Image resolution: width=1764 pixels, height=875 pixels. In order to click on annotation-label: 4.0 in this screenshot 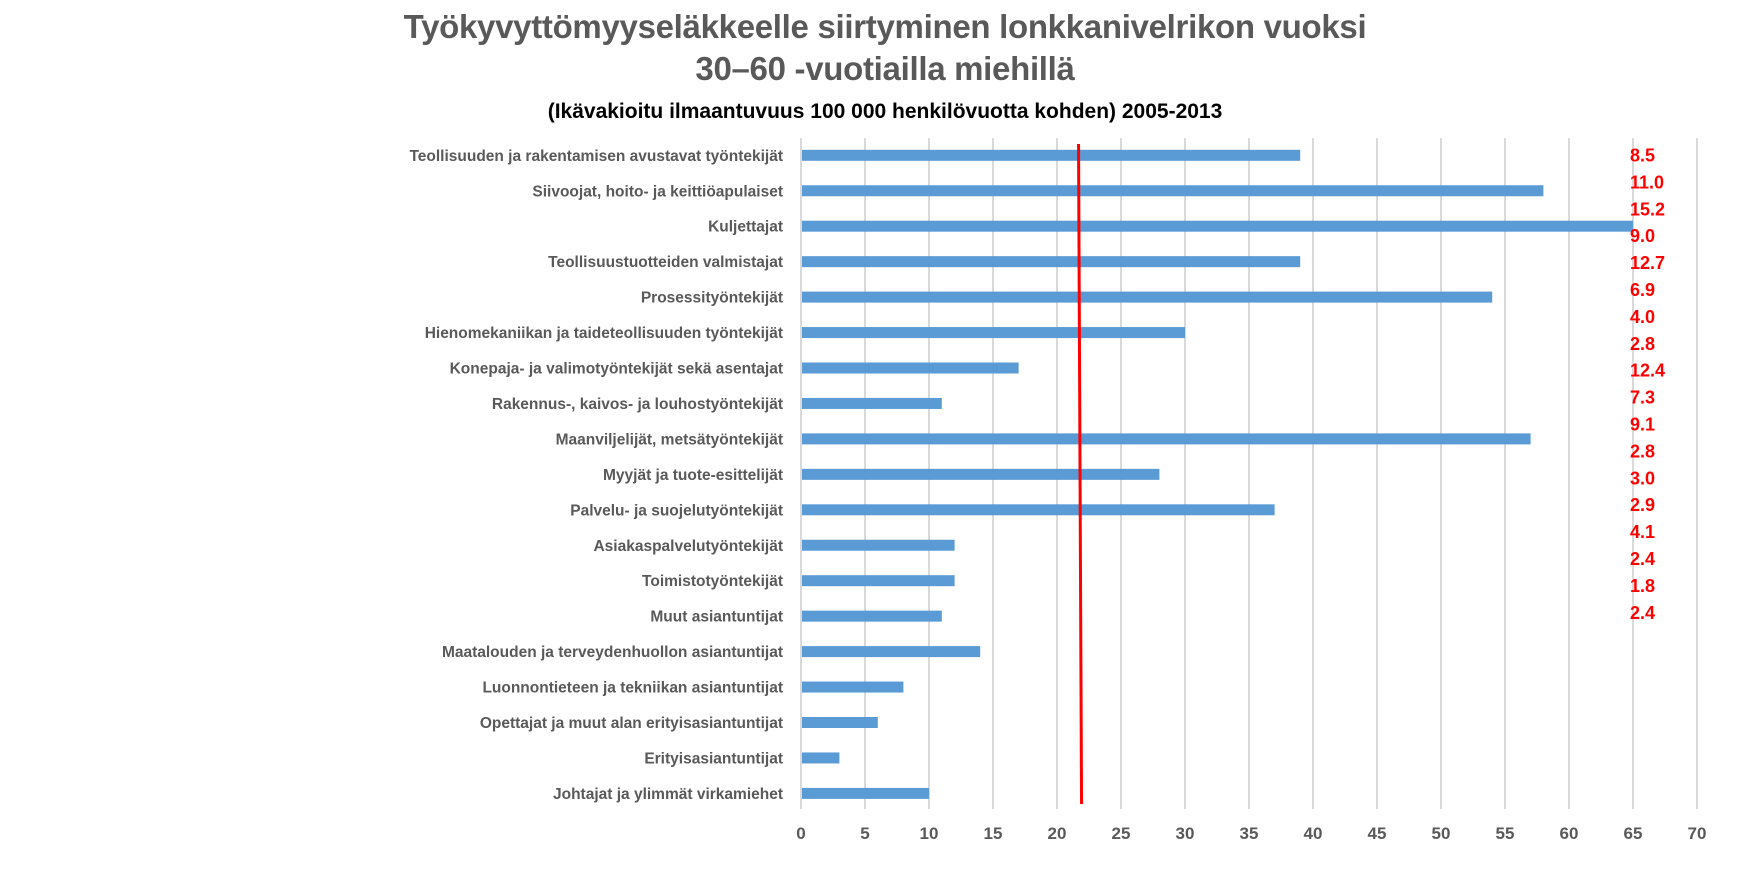, I will do `click(1642, 317)`.